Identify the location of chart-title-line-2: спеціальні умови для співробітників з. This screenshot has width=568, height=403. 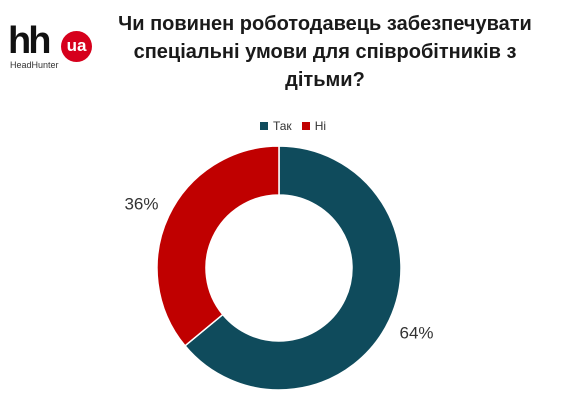
(325, 52).